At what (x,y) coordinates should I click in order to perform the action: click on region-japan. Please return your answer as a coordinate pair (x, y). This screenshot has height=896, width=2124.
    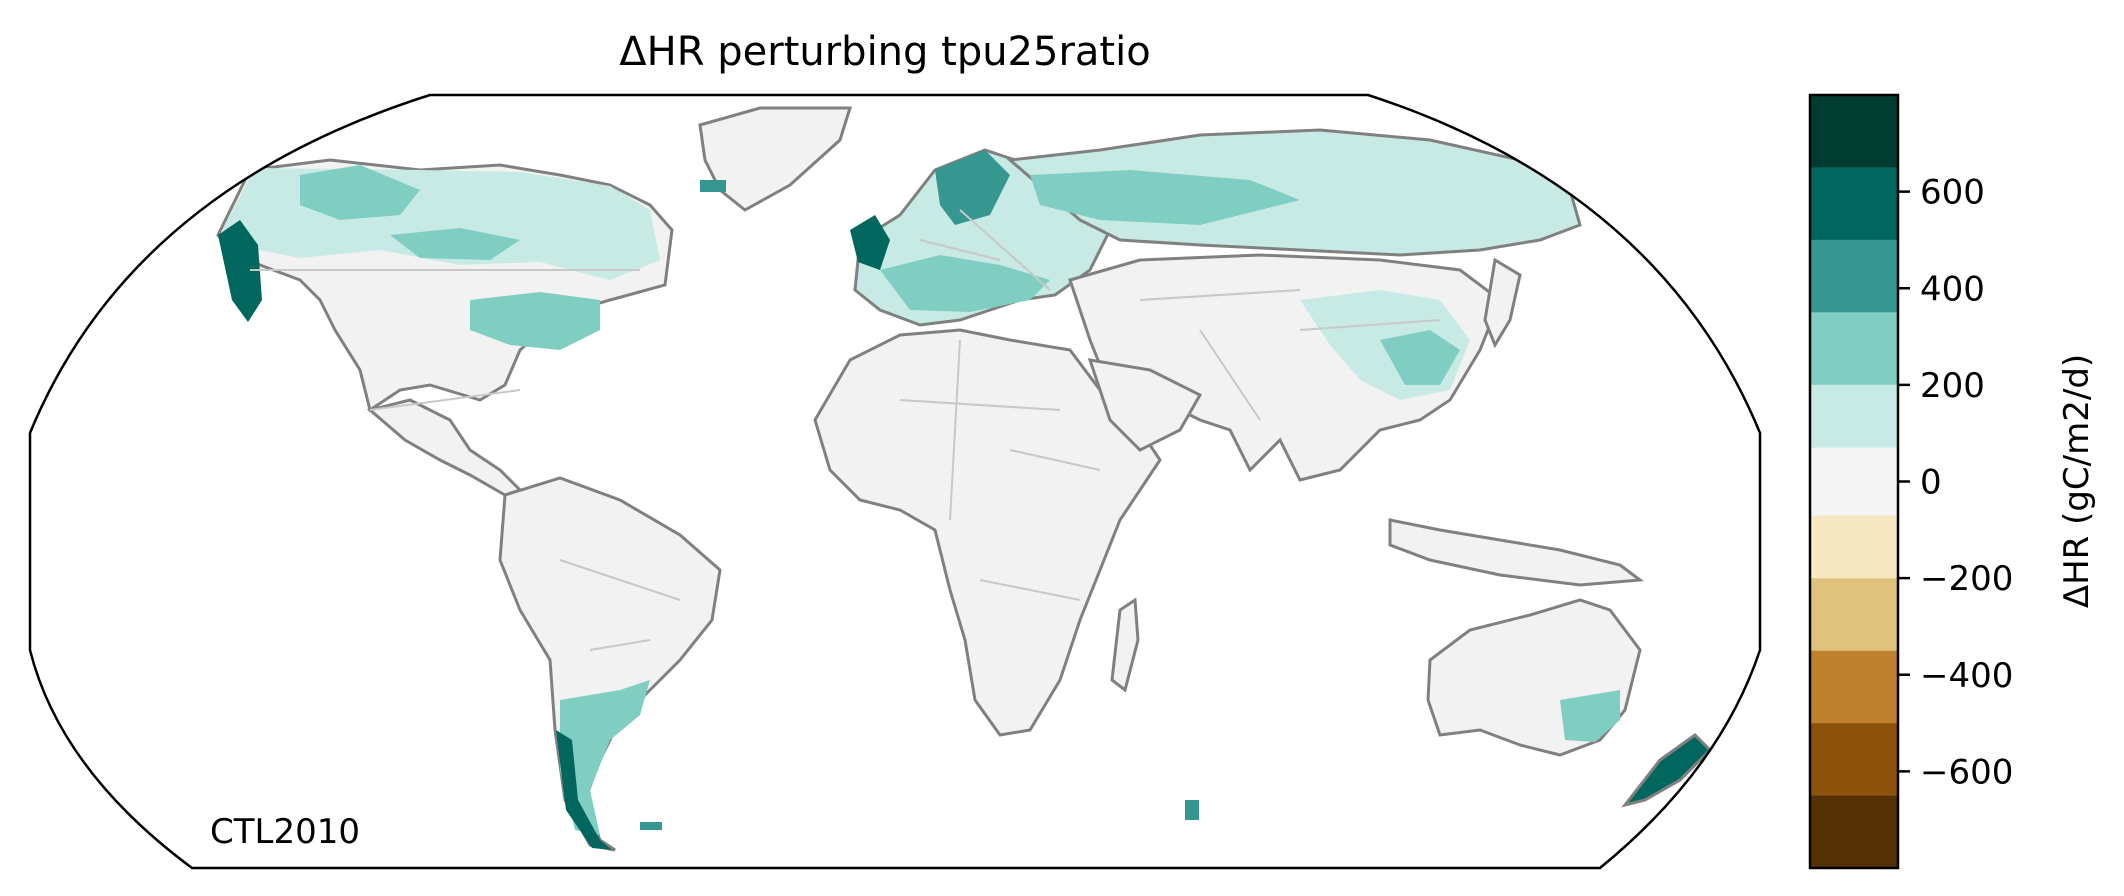
    Looking at the image, I should click on (1502, 303).